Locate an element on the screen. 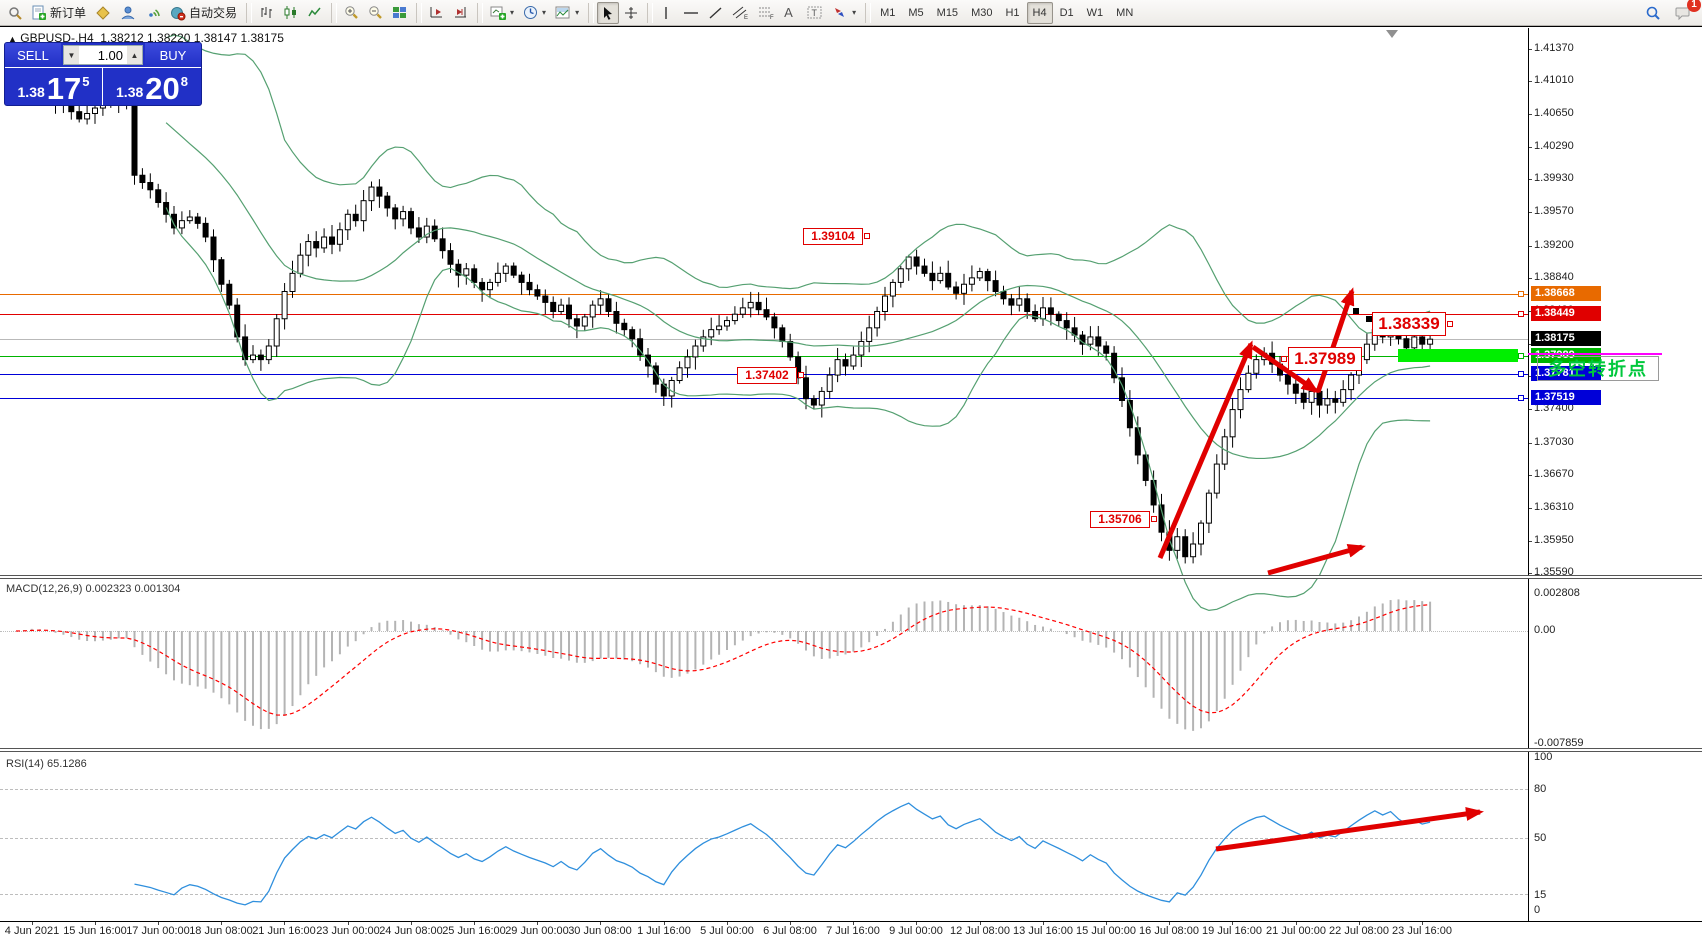  line-chart-icon is located at coordinates (314, 13).